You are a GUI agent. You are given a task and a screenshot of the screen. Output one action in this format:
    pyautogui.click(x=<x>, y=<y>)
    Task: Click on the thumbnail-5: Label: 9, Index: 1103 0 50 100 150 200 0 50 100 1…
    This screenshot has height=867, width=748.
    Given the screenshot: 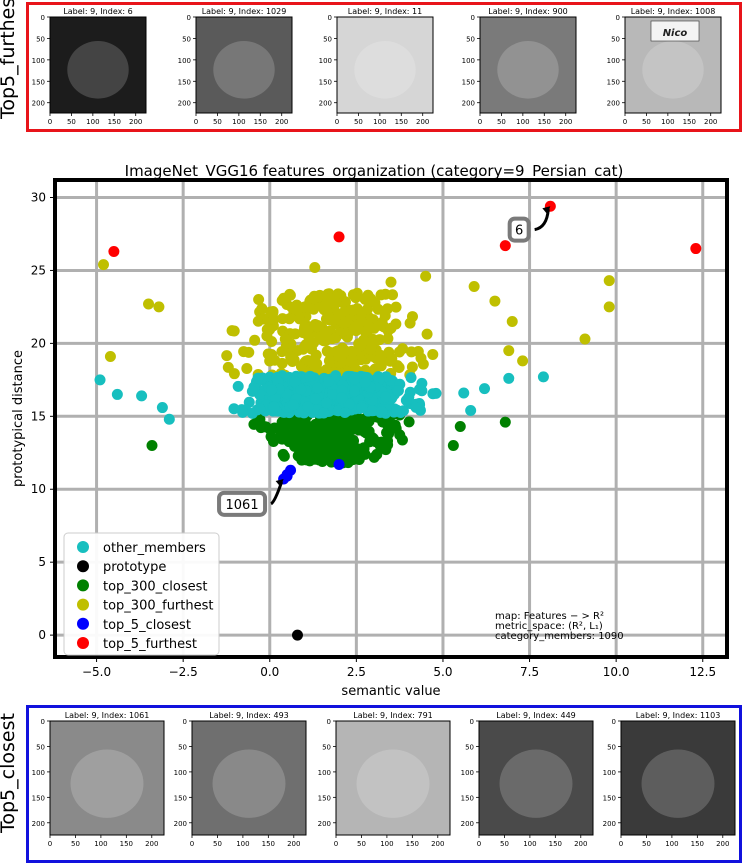 What is the action you would take?
    pyautogui.click(x=669, y=779)
    